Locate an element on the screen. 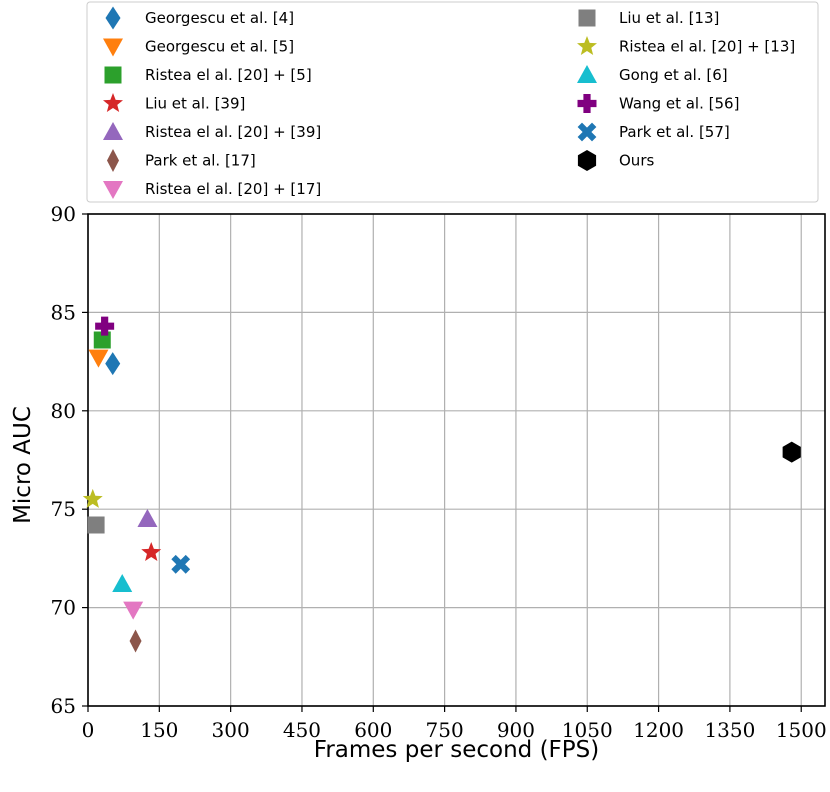 The height and width of the screenshot is (792, 830). legend-label: Ristea el al. [20] + [13] is located at coordinates (707, 47).